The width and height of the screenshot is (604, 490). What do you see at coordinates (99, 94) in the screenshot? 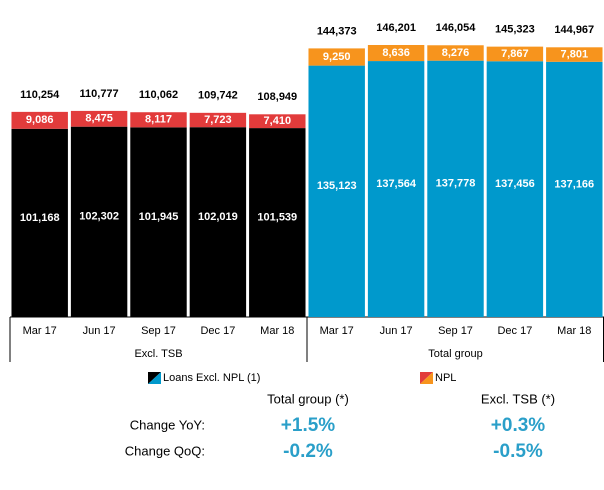
I see `total-label: 110,777` at bounding box center [99, 94].